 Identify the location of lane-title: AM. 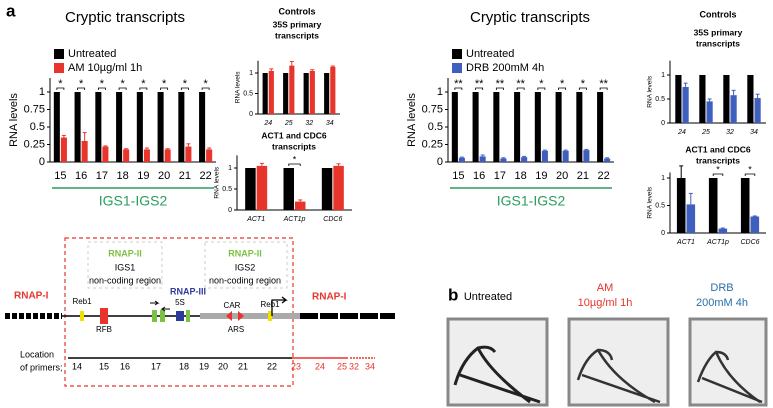
(605, 288).